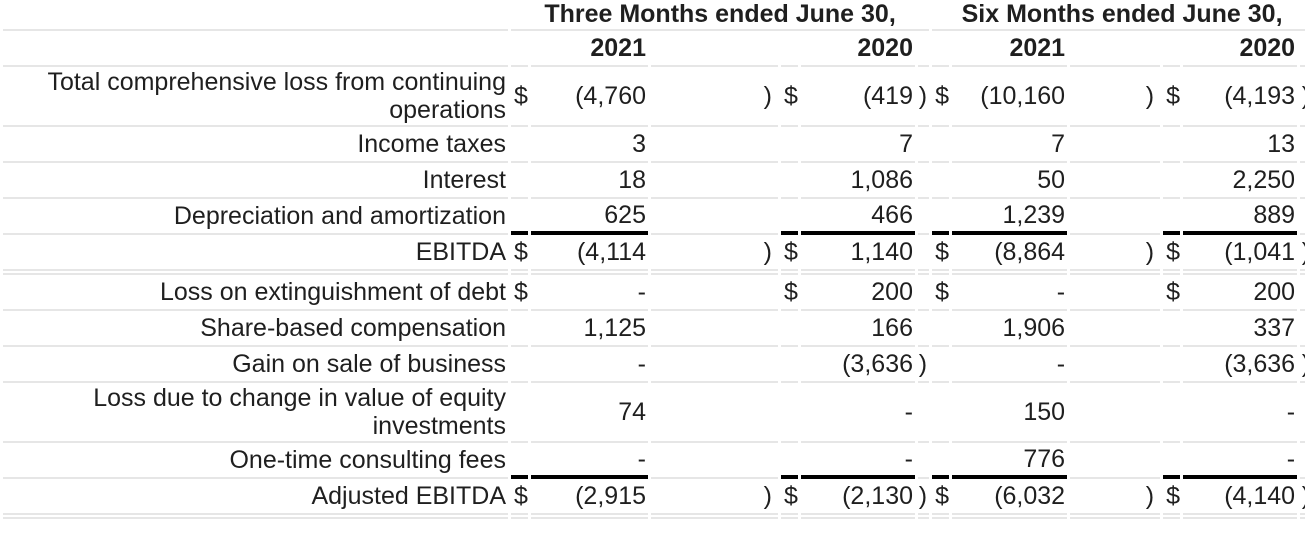 Image resolution: width=1305 pixels, height=549 pixels. I want to click on value-cell: 200, so click(858, 293).